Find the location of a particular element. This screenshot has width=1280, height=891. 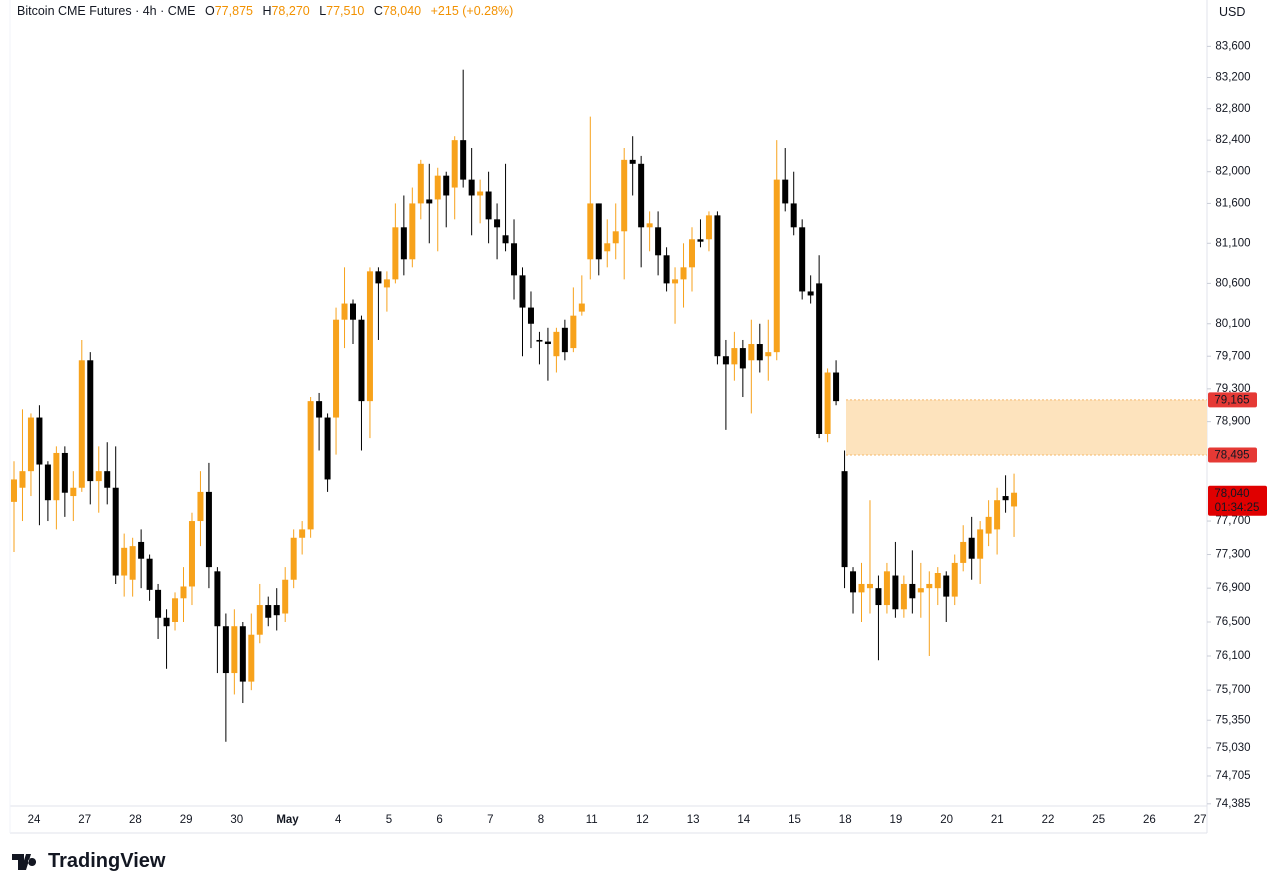

y-tick-label: 77,700 is located at coordinates (1232, 521).